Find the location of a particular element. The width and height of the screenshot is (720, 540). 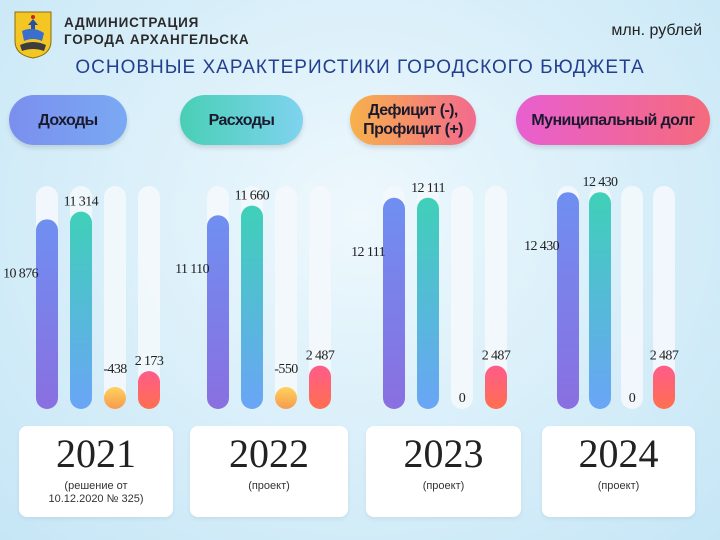

data-label: 11 110 is located at coordinates (192, 269).